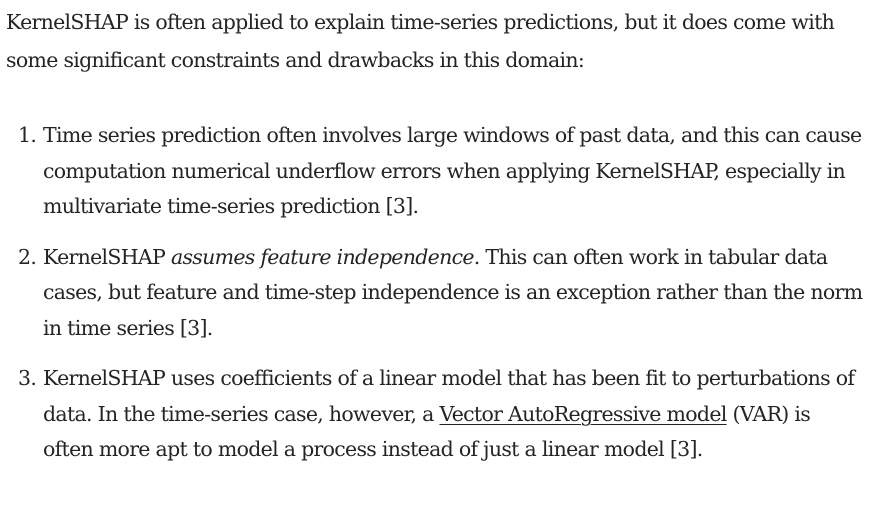  I want to click on list-item-text-before: KernelSHAP, so click(107, 256).